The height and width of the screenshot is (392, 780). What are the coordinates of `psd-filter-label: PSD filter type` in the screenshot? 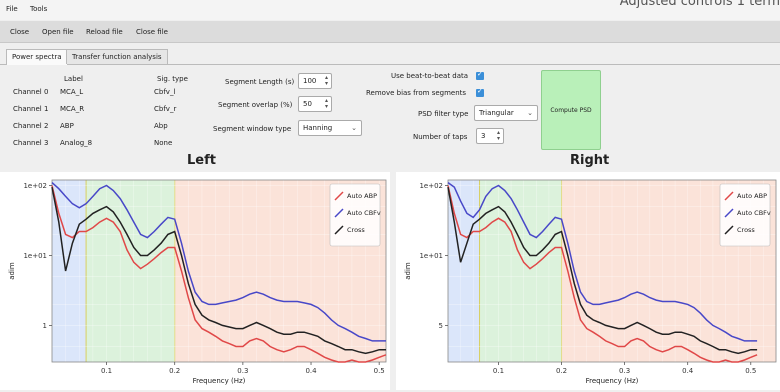 It's located at (443, 114).